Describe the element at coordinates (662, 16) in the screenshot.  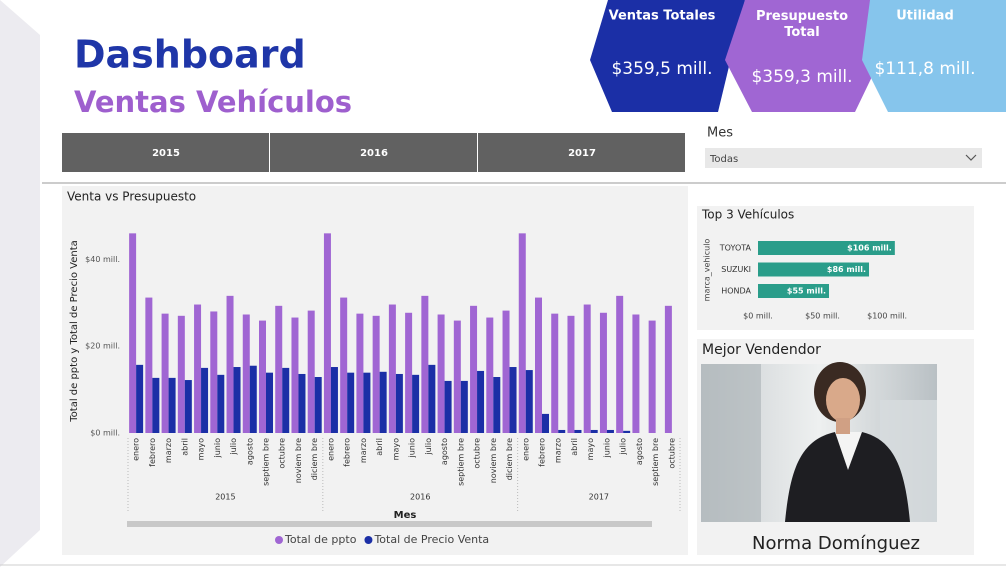
I see `kpi-label: Ventas Totales` at that location.